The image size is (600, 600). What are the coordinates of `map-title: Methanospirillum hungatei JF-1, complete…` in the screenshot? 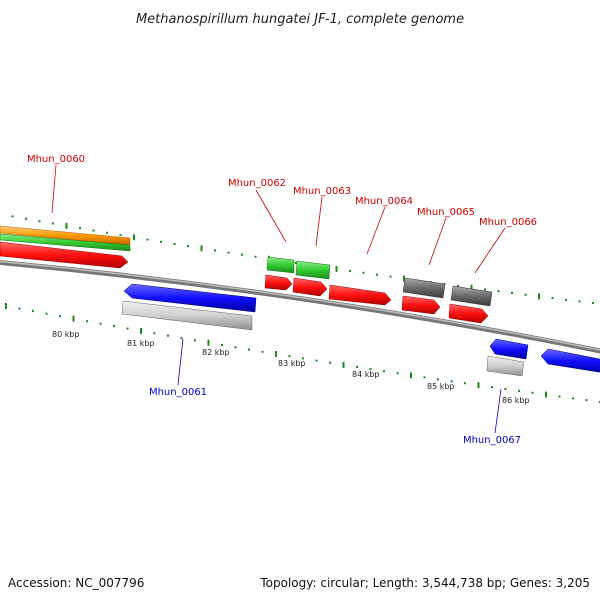 It's located at (300, 19).